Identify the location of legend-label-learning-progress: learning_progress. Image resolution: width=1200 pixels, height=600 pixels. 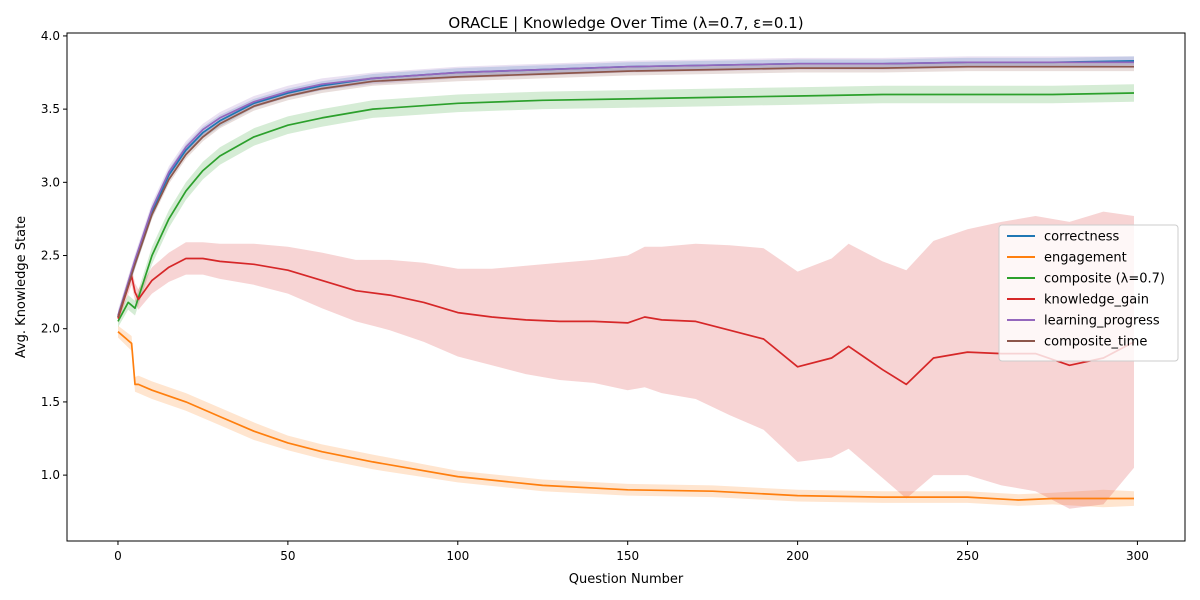
(1102, 321).